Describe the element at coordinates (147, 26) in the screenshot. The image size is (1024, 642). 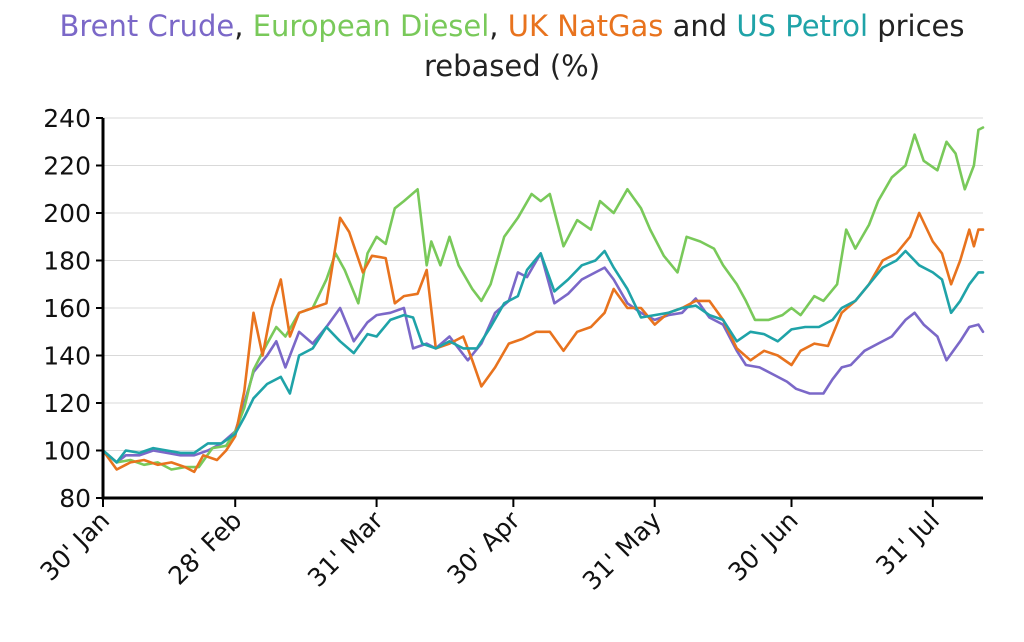
I see `title-part-0: Brent Crude` at that location.